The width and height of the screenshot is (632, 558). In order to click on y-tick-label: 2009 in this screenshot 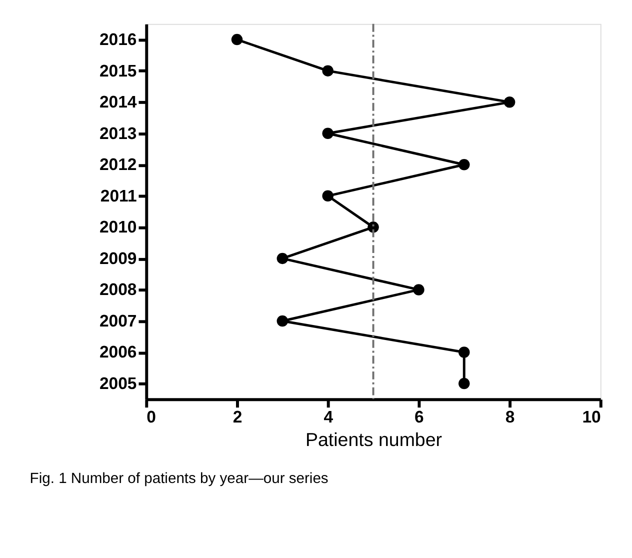, I will do `click(118, 258)`.